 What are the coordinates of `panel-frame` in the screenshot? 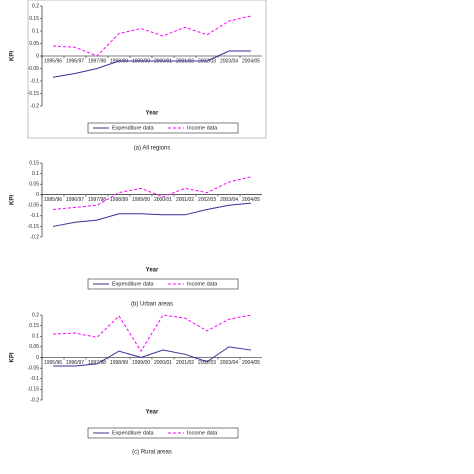 It's located at (147, 69).